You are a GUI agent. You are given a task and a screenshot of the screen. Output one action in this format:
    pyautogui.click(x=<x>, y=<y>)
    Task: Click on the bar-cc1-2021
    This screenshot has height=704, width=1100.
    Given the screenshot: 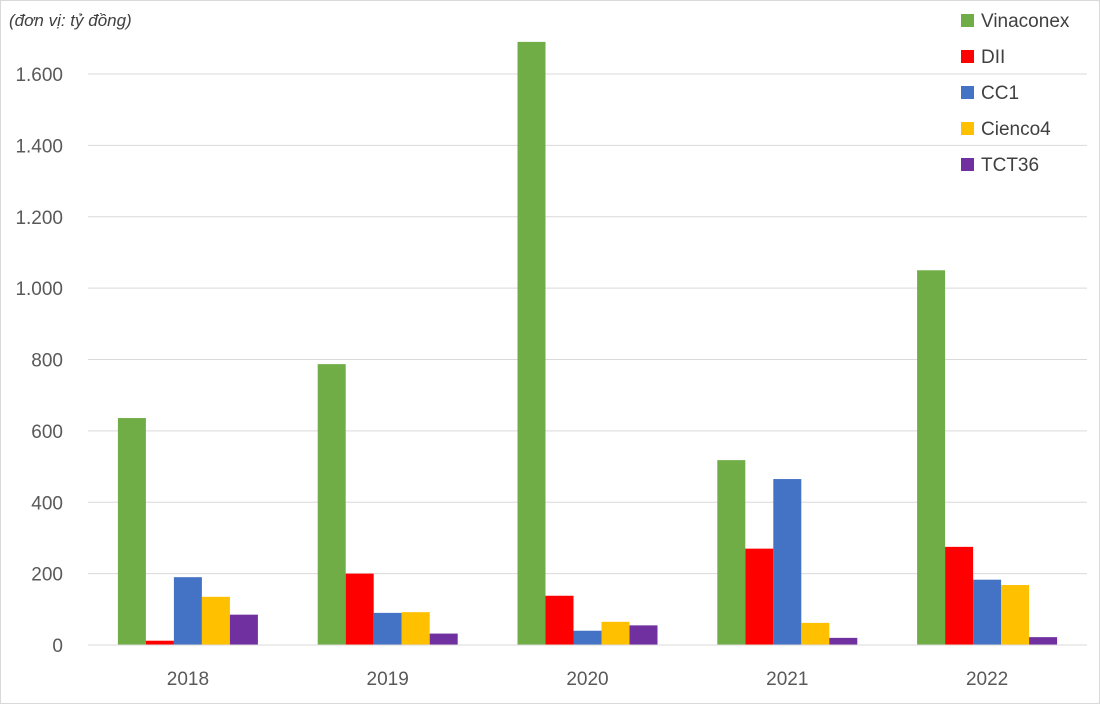 What is the action you would take?
    pyautogui.click(x=787, y=562)
    